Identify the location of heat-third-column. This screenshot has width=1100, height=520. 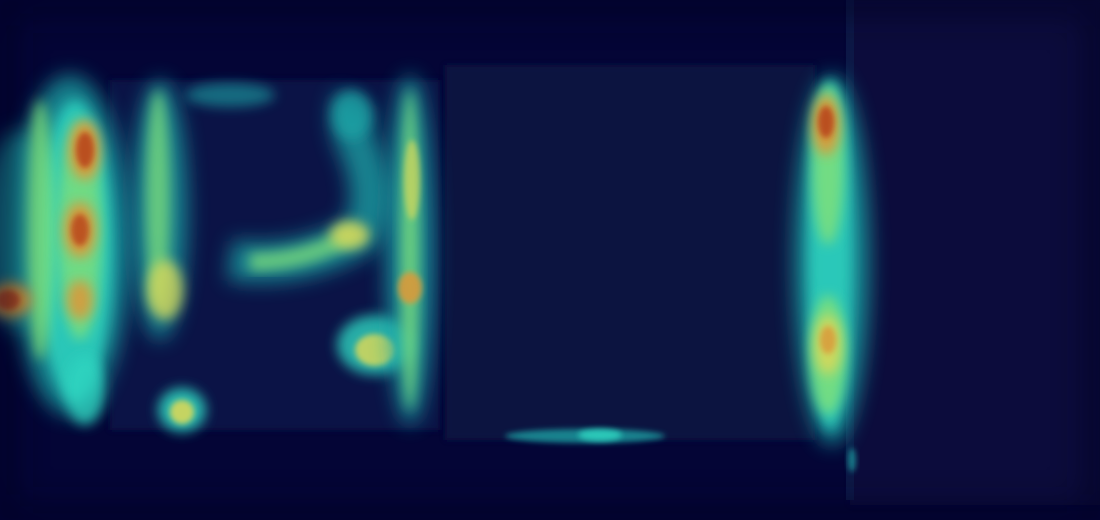
(410, 250).